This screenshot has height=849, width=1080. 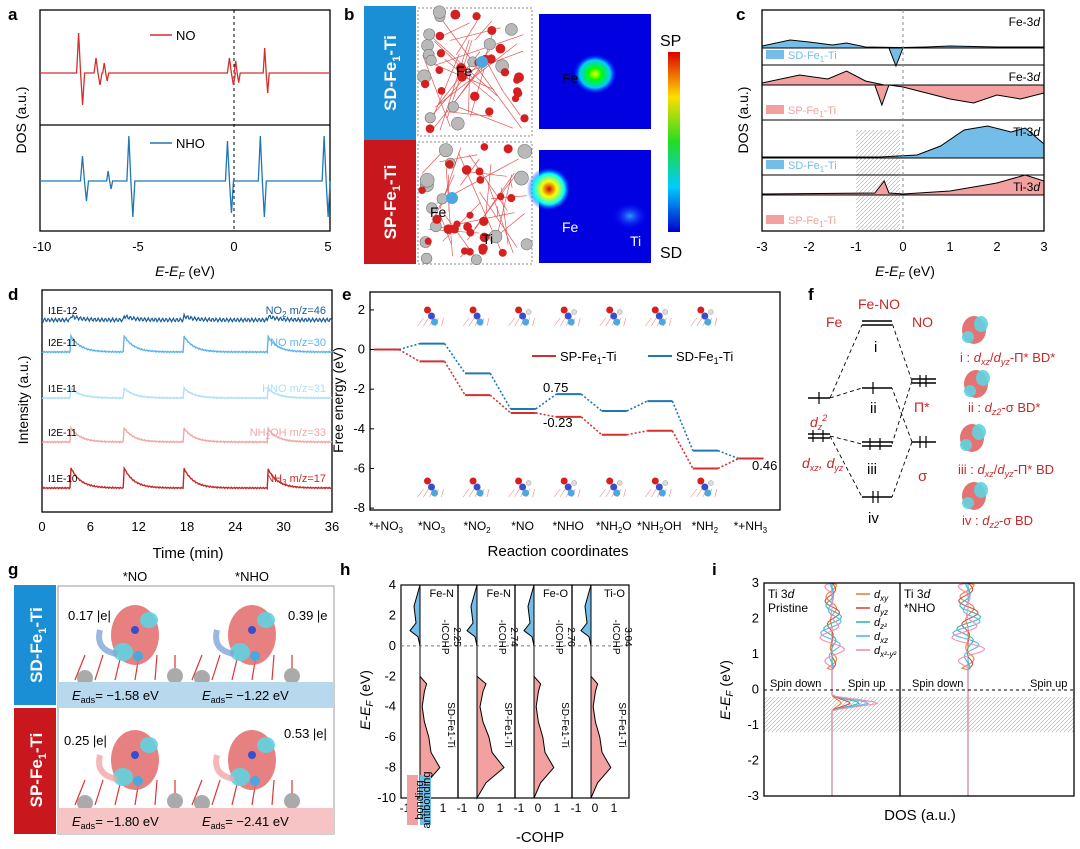 I want to click on desc-ii: ii : dz2-σ BD*, so click(x=1004, y=408).